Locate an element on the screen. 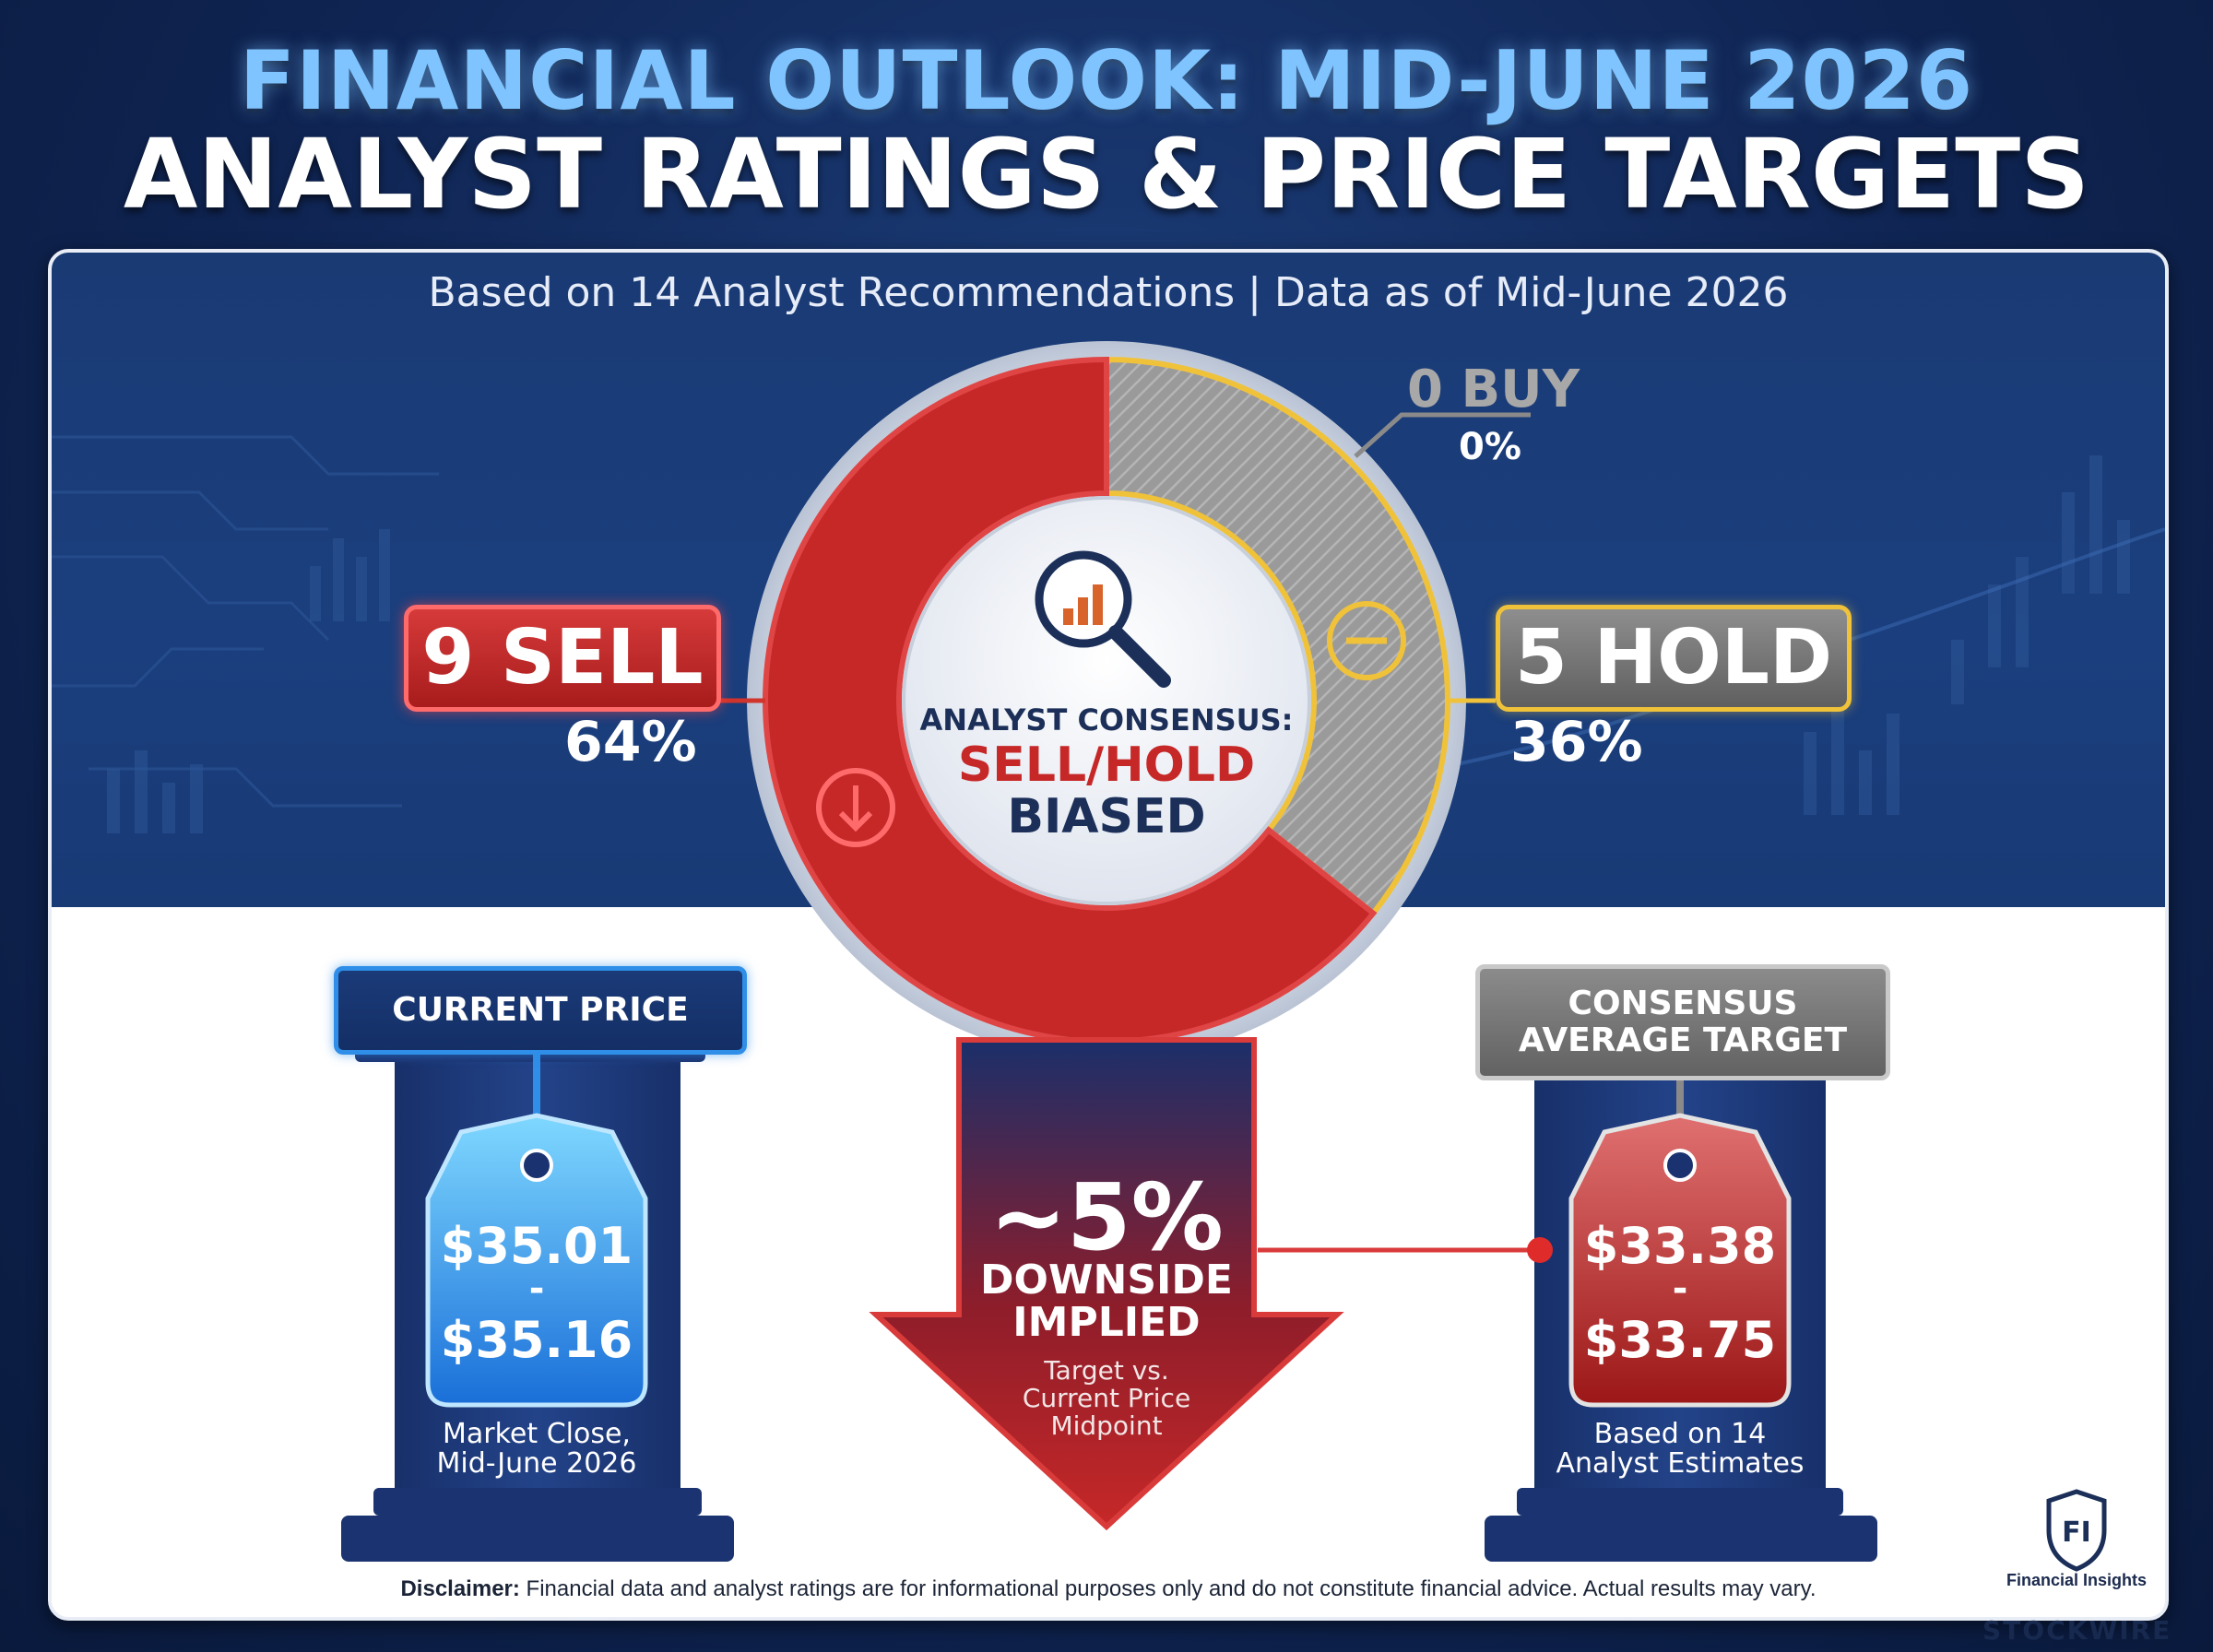  target-price-sep: - is located at coordinates (1680, 1289).